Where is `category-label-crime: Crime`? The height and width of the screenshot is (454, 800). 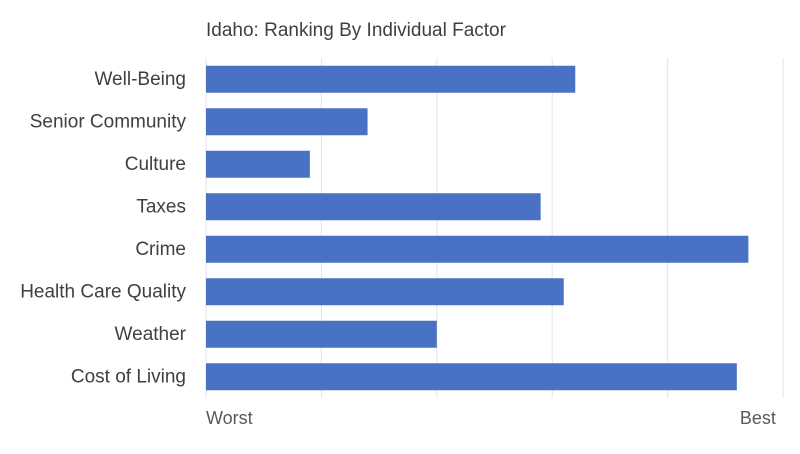 category-label-crime: Crime is located at coordinates (160, 249).